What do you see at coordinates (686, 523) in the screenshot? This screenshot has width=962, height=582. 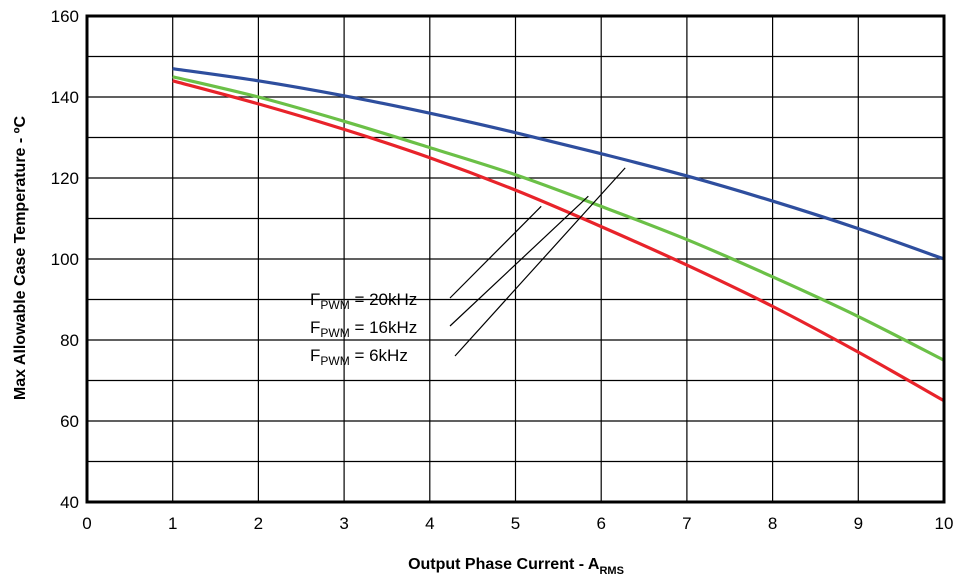 I see `x-tick-label: 7` at bounding box center [686, 523].